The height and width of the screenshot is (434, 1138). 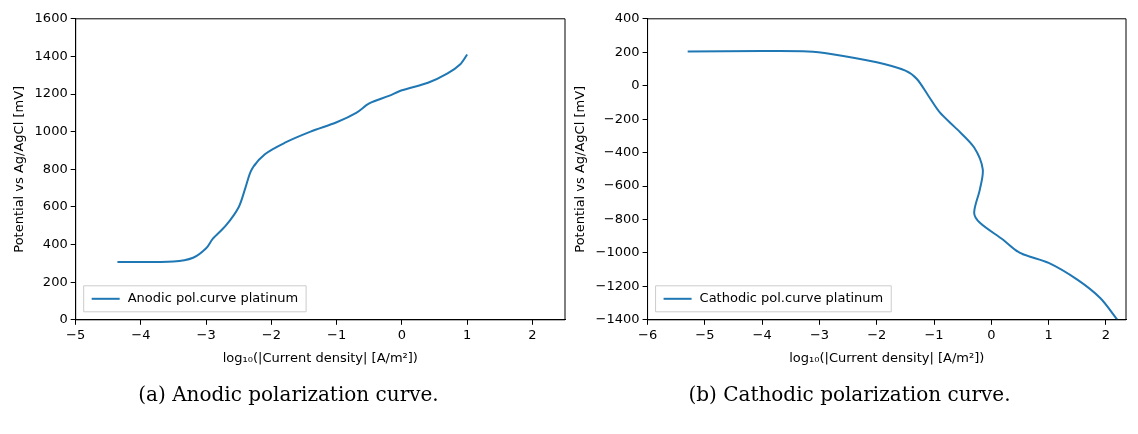 I want to click on text: (b) Cathodic polarization curve., so click(x=849, y=394).